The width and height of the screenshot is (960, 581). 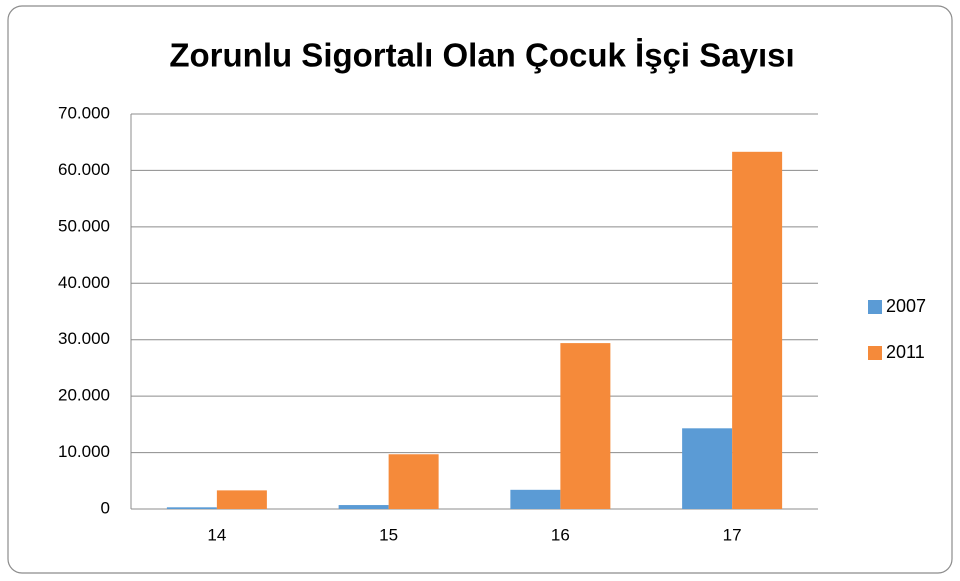 I want to click on x-tick-label: 14, so click(x=216, y=534).